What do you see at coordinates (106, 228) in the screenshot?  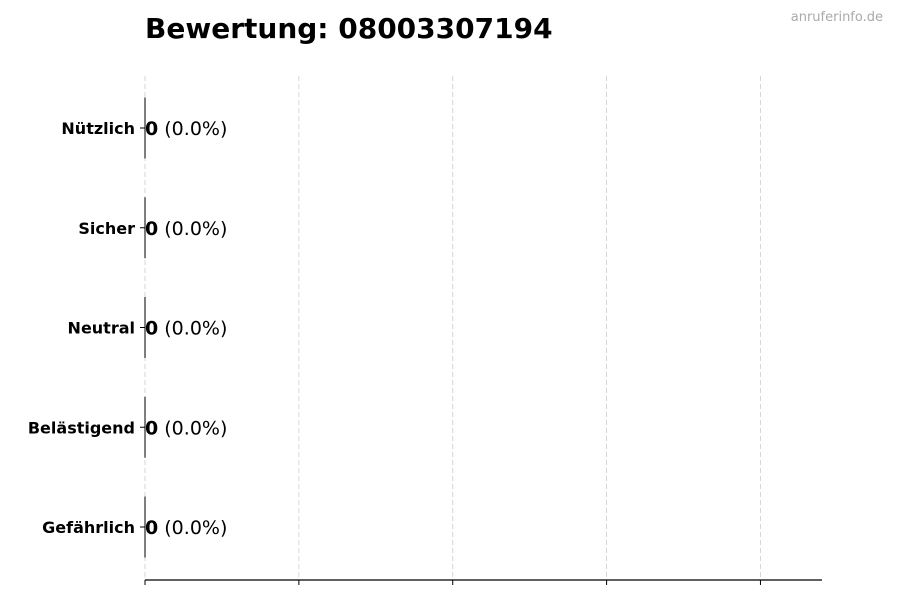 I see `y-tick-label: Sicher` at bounding box center [106, 228].